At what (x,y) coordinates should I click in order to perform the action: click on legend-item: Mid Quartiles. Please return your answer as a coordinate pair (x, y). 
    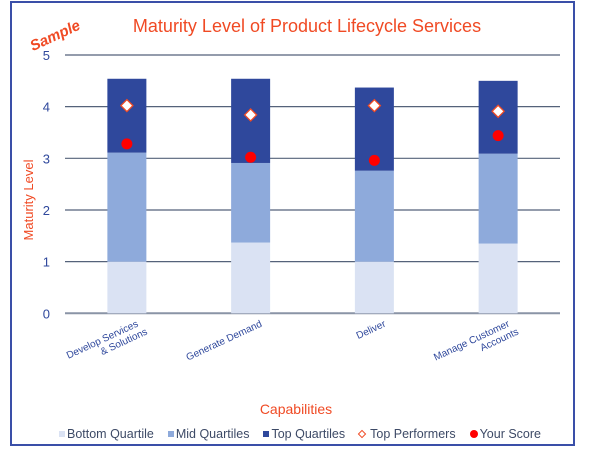
    Looking at the image, I should click on (208, 434).